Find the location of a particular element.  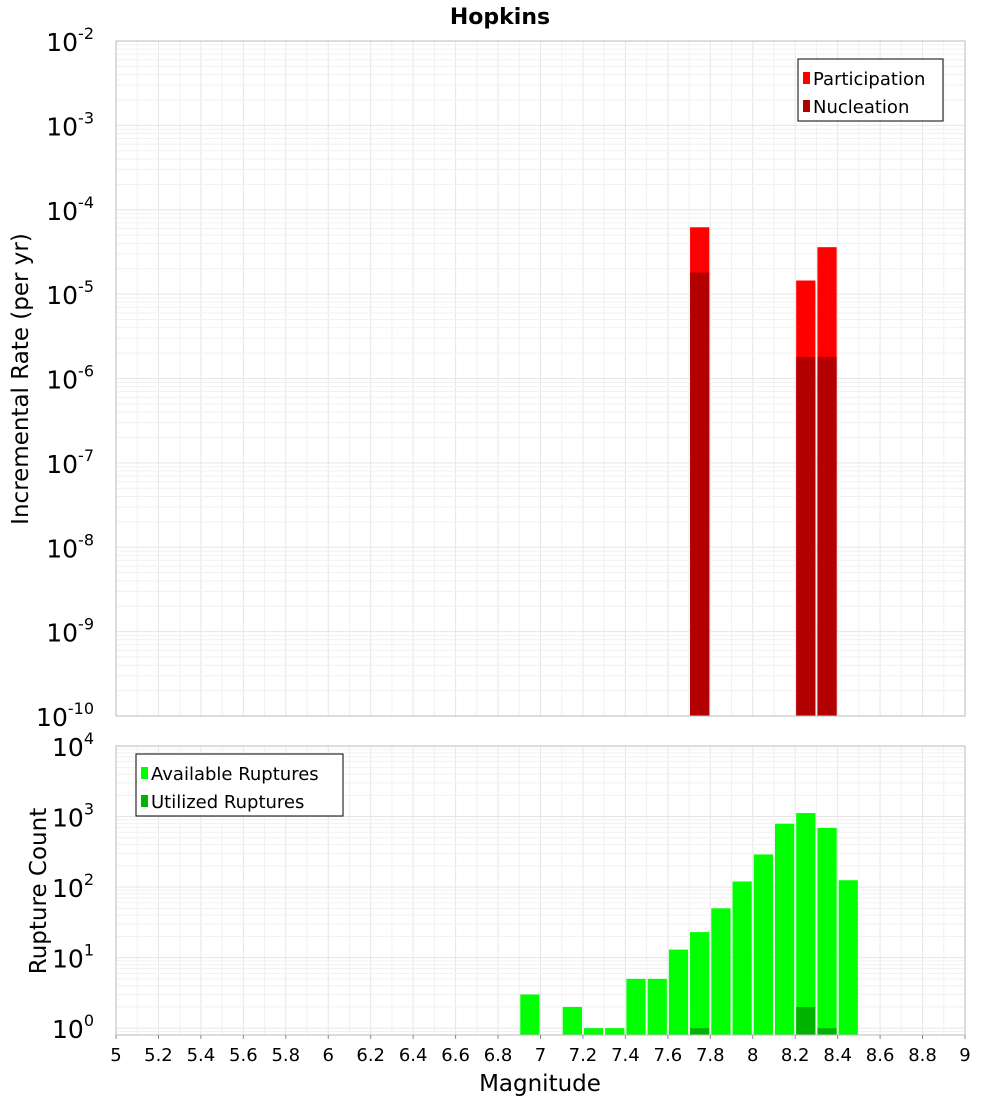

x-tick-label: 5.8 is located at coordinates (285, 1055).